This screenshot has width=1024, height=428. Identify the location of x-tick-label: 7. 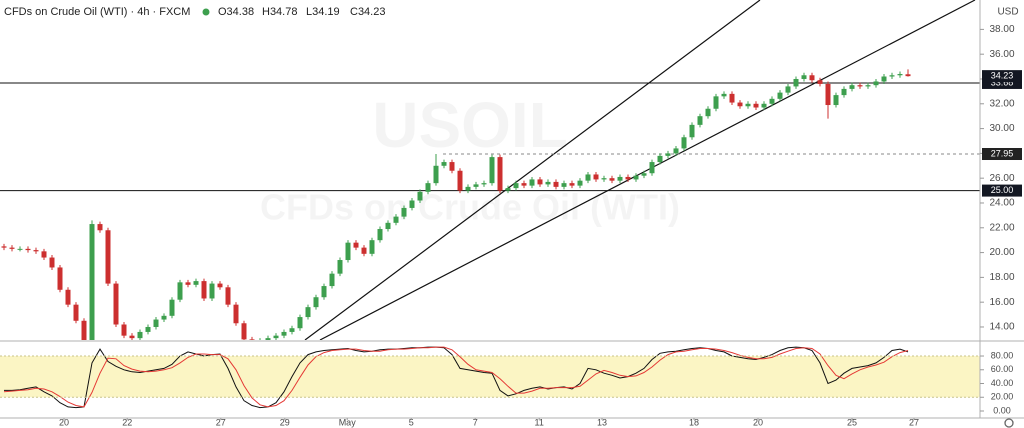
(475, 422).